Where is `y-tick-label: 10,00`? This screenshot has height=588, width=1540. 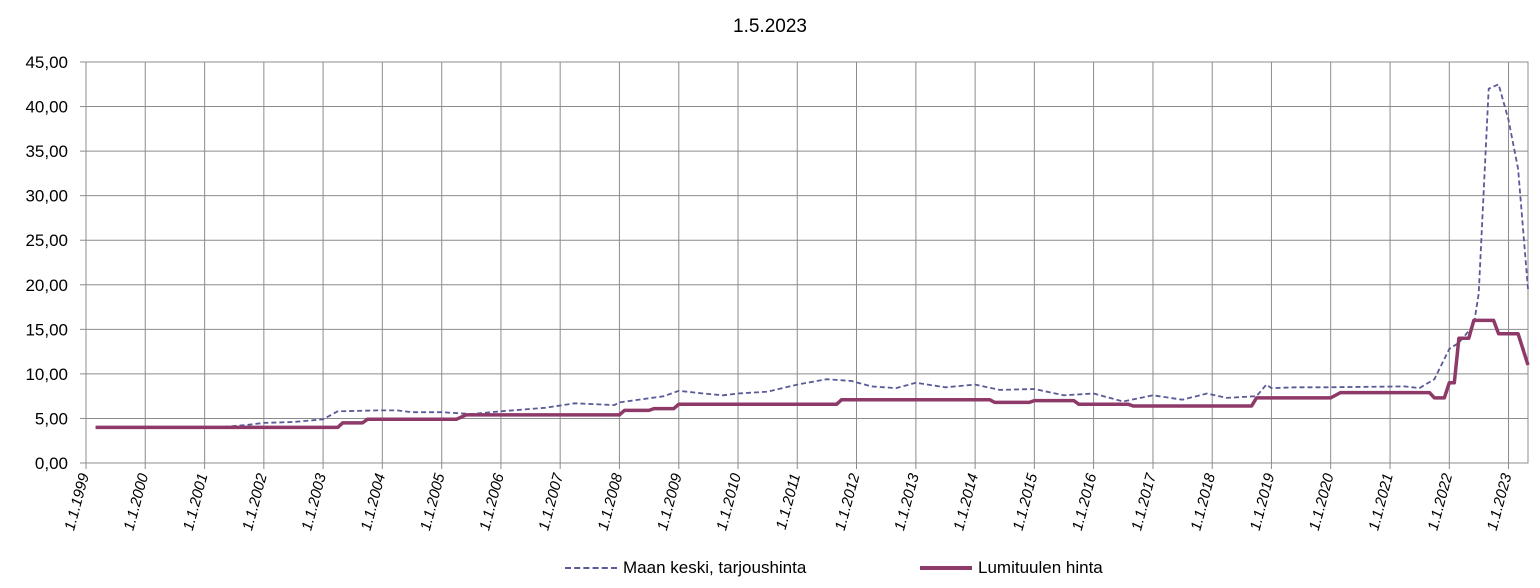
y-tick-label: 10,00 is located at coordinates (46, 374).